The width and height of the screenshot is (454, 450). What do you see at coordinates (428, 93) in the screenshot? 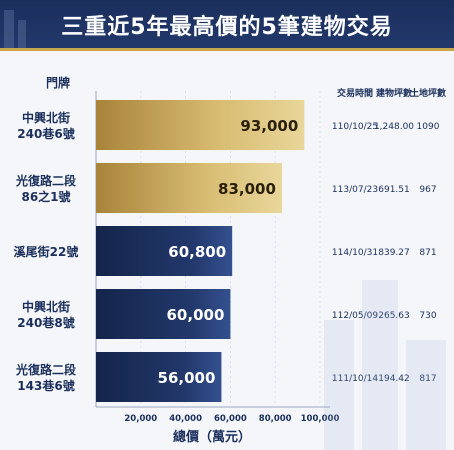
I see `table-header: 土地坪數` at bounding box center [428, 93].